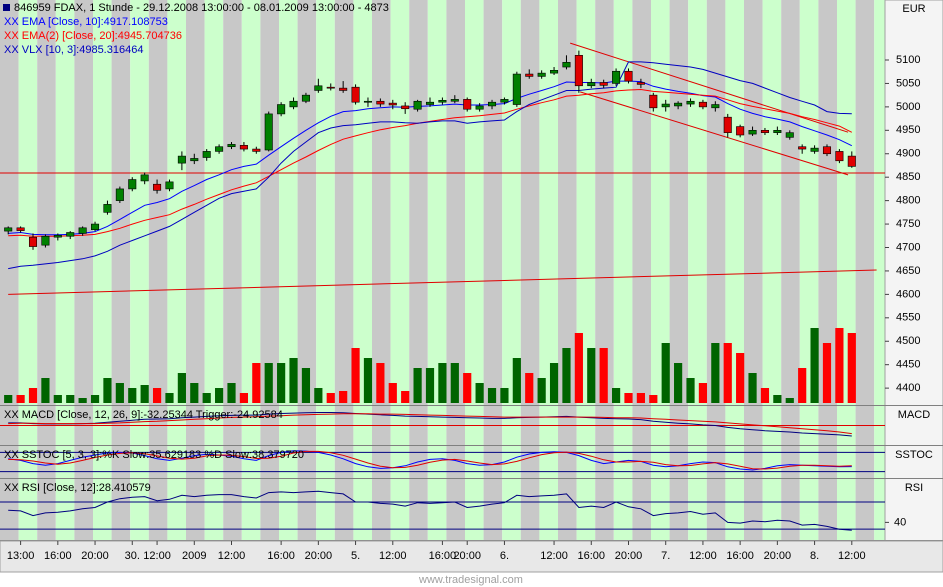 The image size is (943, 587). What do you see at coordinates (908, 318) in the screenshot?
I see `y-tick-label: 4550` at bounding box center [908, 318].